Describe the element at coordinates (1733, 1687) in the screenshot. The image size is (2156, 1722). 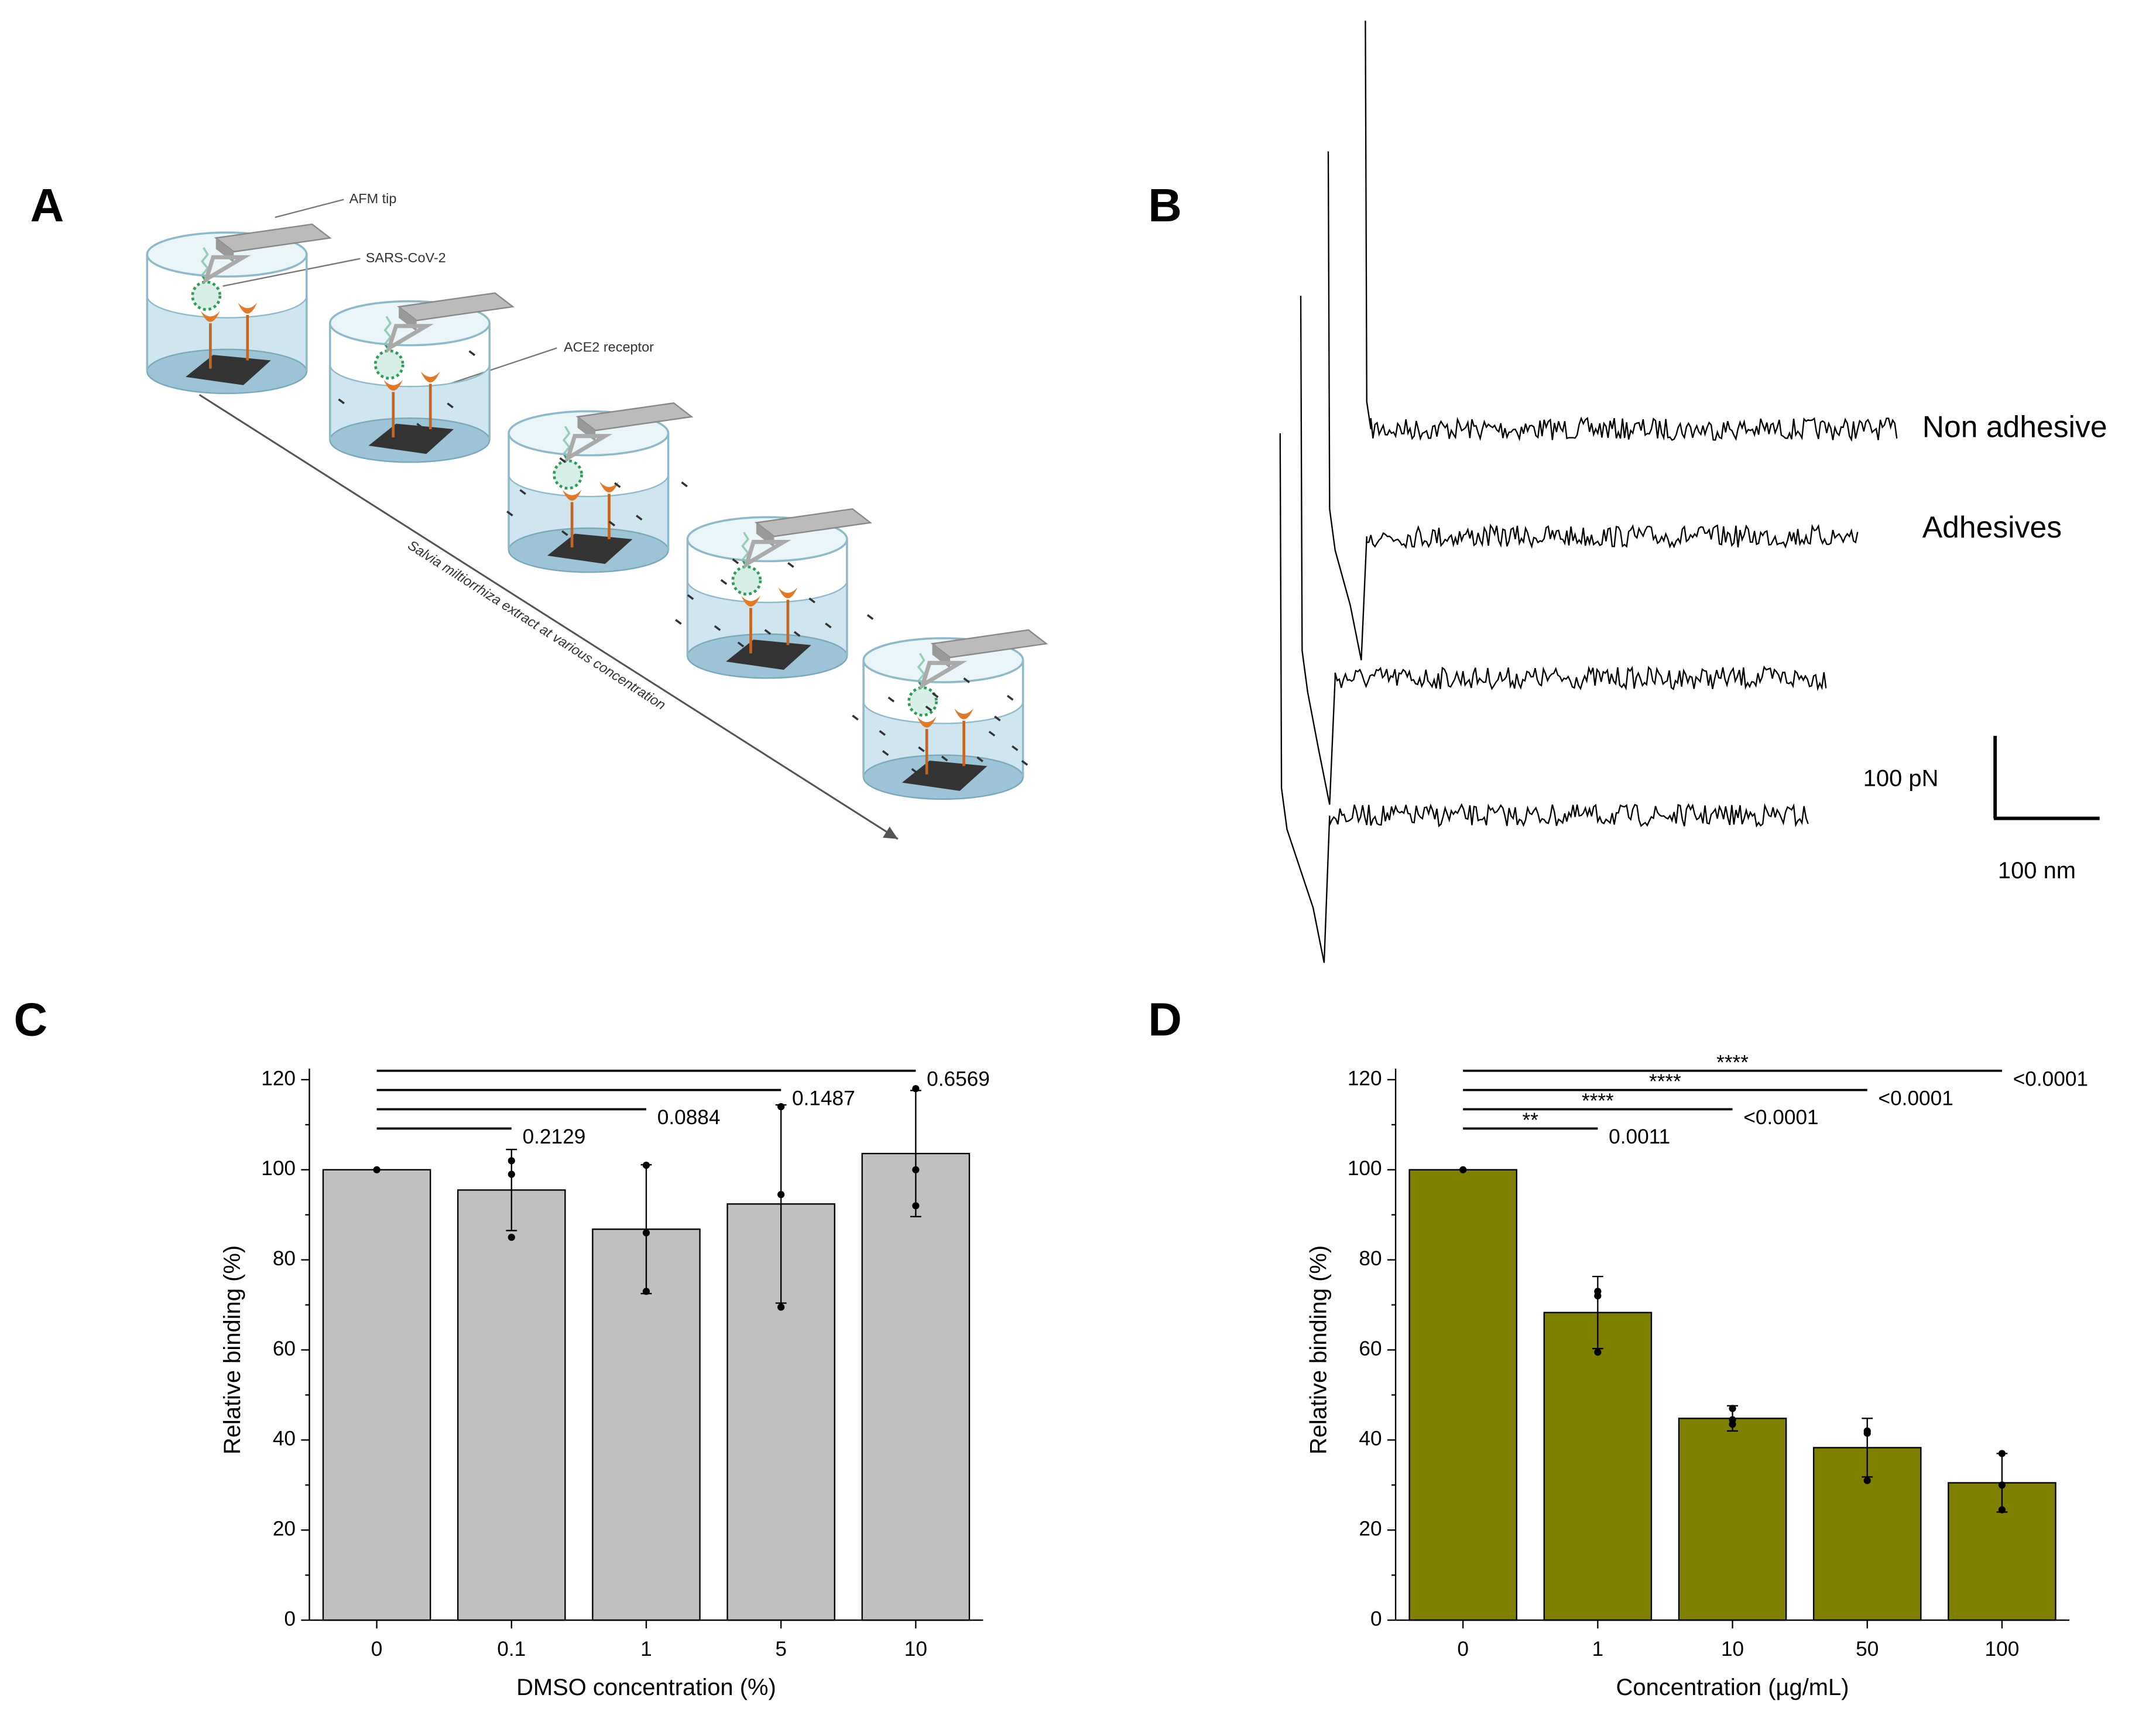
I see `x-axis-label: Concentration (µg/mL)` at that location.